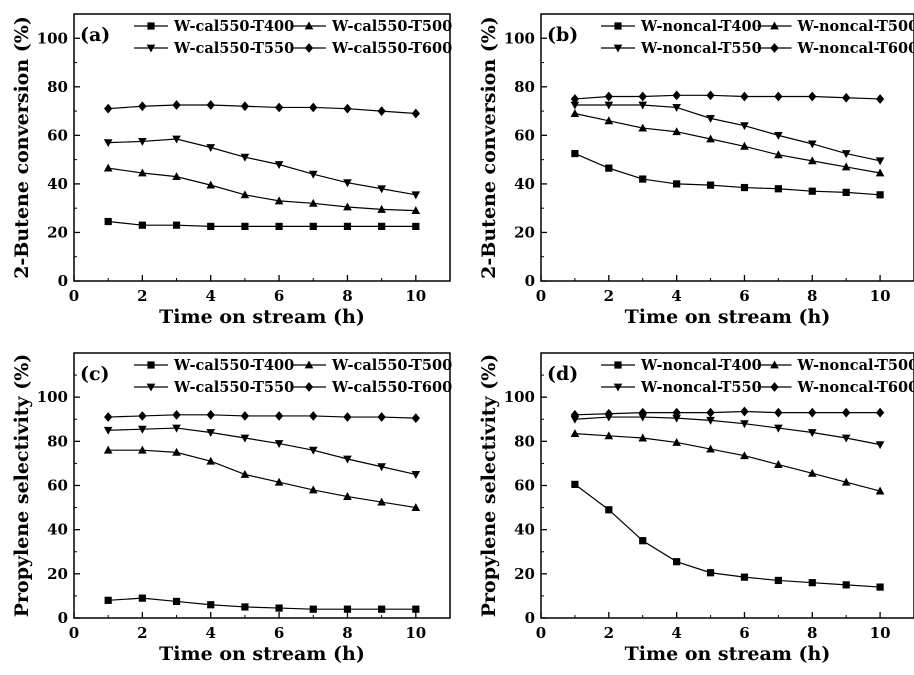 The image size is (914, 675). Describe the element at coordinates (524, 486) in the screenshot. I see `y-tick-label: 60` at that location.